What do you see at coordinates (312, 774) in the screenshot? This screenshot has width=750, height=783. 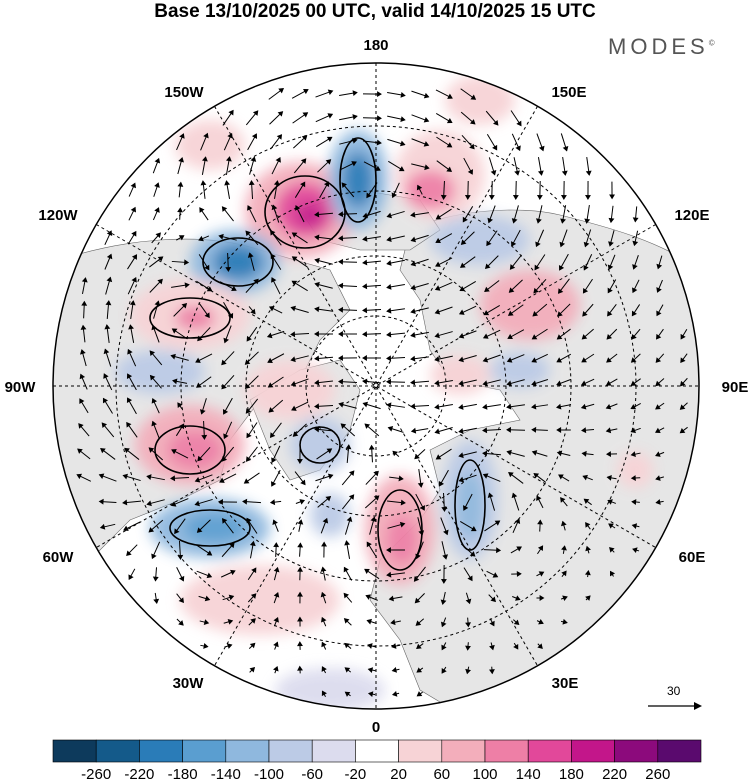 I see `colorbar-tick-label: -60` at bounding box center [312, 774].